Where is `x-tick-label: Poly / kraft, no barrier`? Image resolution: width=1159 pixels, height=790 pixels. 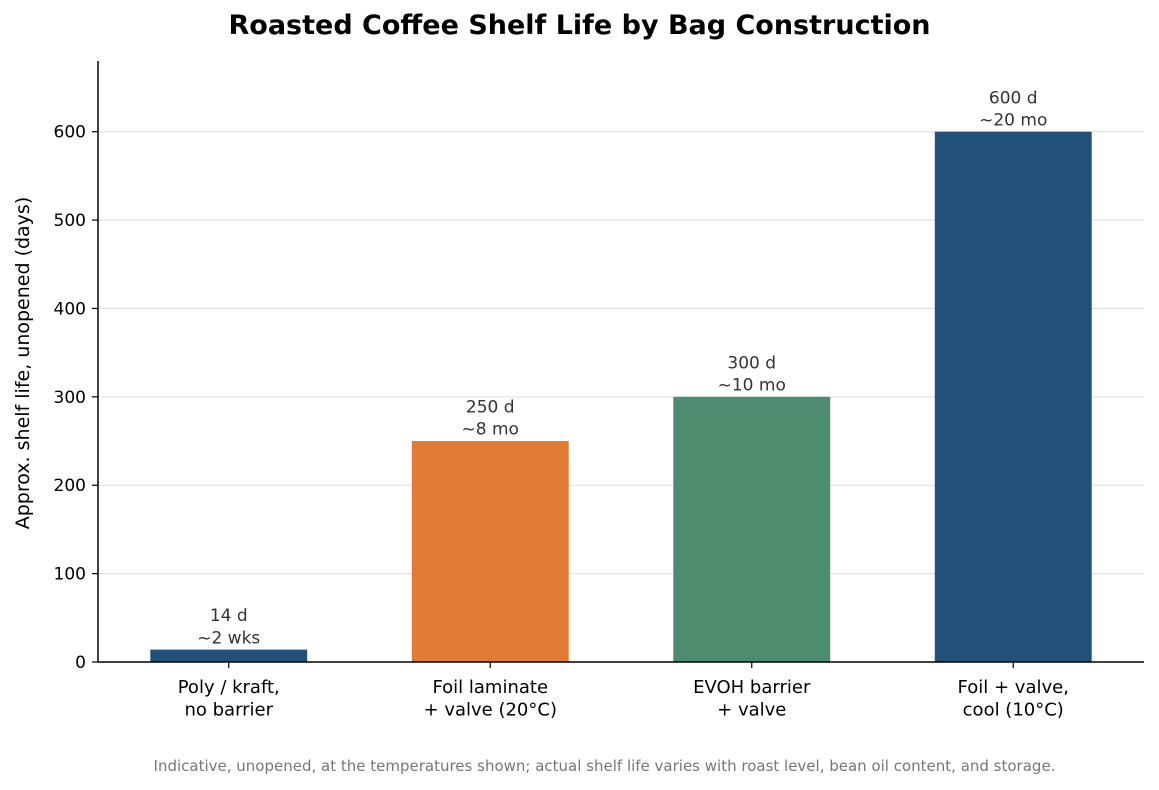
x-tick-label: Poly / kraft, no barrier is located at coordinates (229, 699).